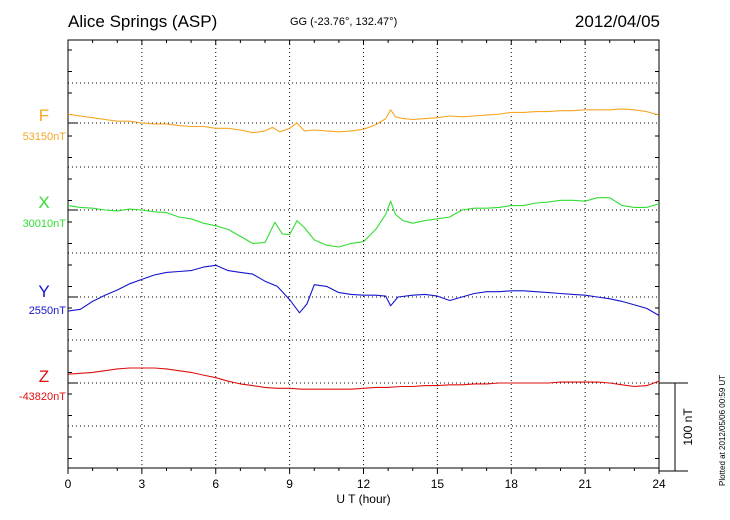  Describe the element at coordinates (142, 484) in the screenshot. I see `x-tick-label: 3` at that location.